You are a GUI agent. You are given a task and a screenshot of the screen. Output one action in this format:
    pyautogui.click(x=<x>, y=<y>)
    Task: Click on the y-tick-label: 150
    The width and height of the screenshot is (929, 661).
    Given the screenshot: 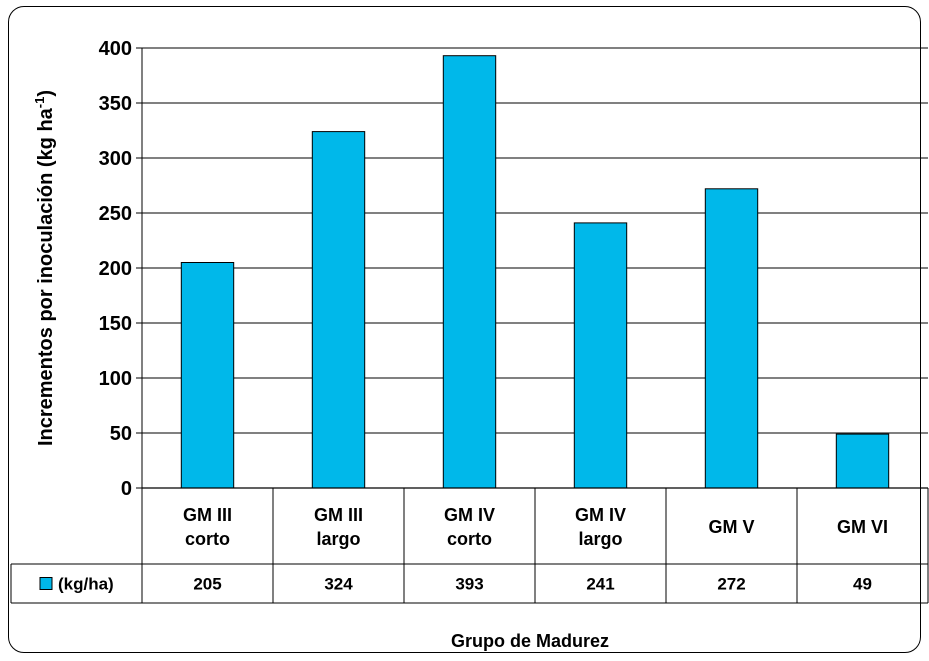 What is the action you would take?
    pyautogui.click(x=115, y=324)
    